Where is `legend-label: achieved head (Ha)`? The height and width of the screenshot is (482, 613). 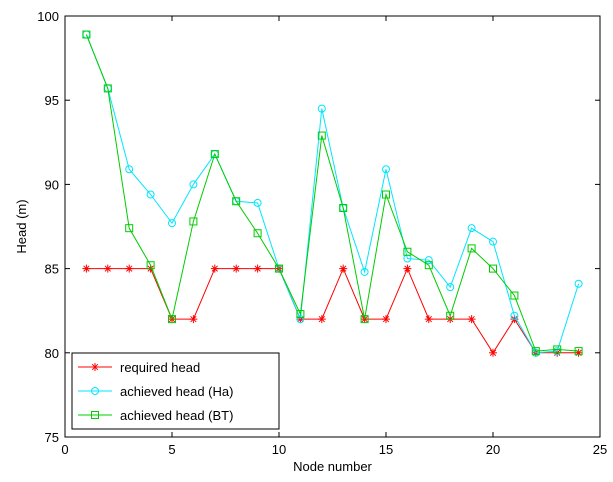 legend-label: achieved head (Ha) is located at coordinates (176, 391).